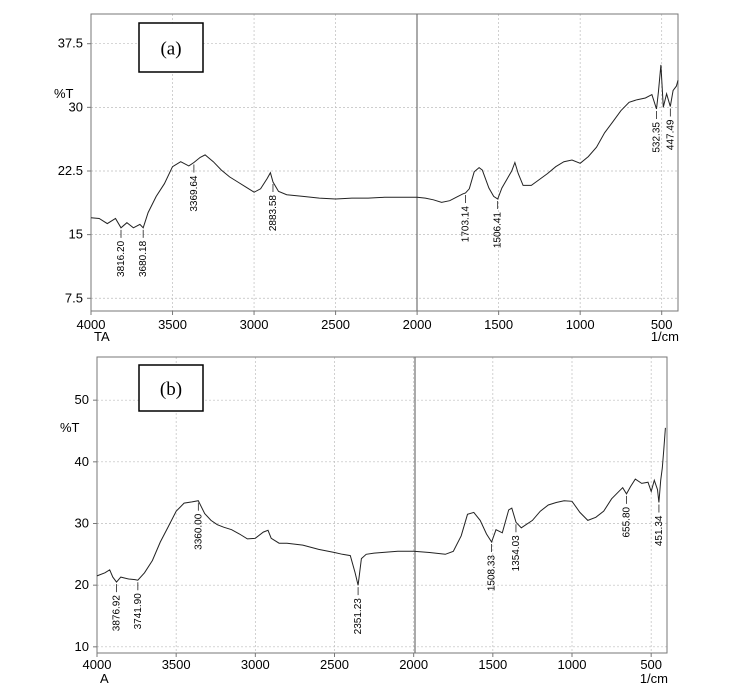 This screenshot has height=688, width=729. What do you see at coordinates (358, 616) in the screenshot?
I see `peak-label: 2351.23` at bounding box center [358, 616].